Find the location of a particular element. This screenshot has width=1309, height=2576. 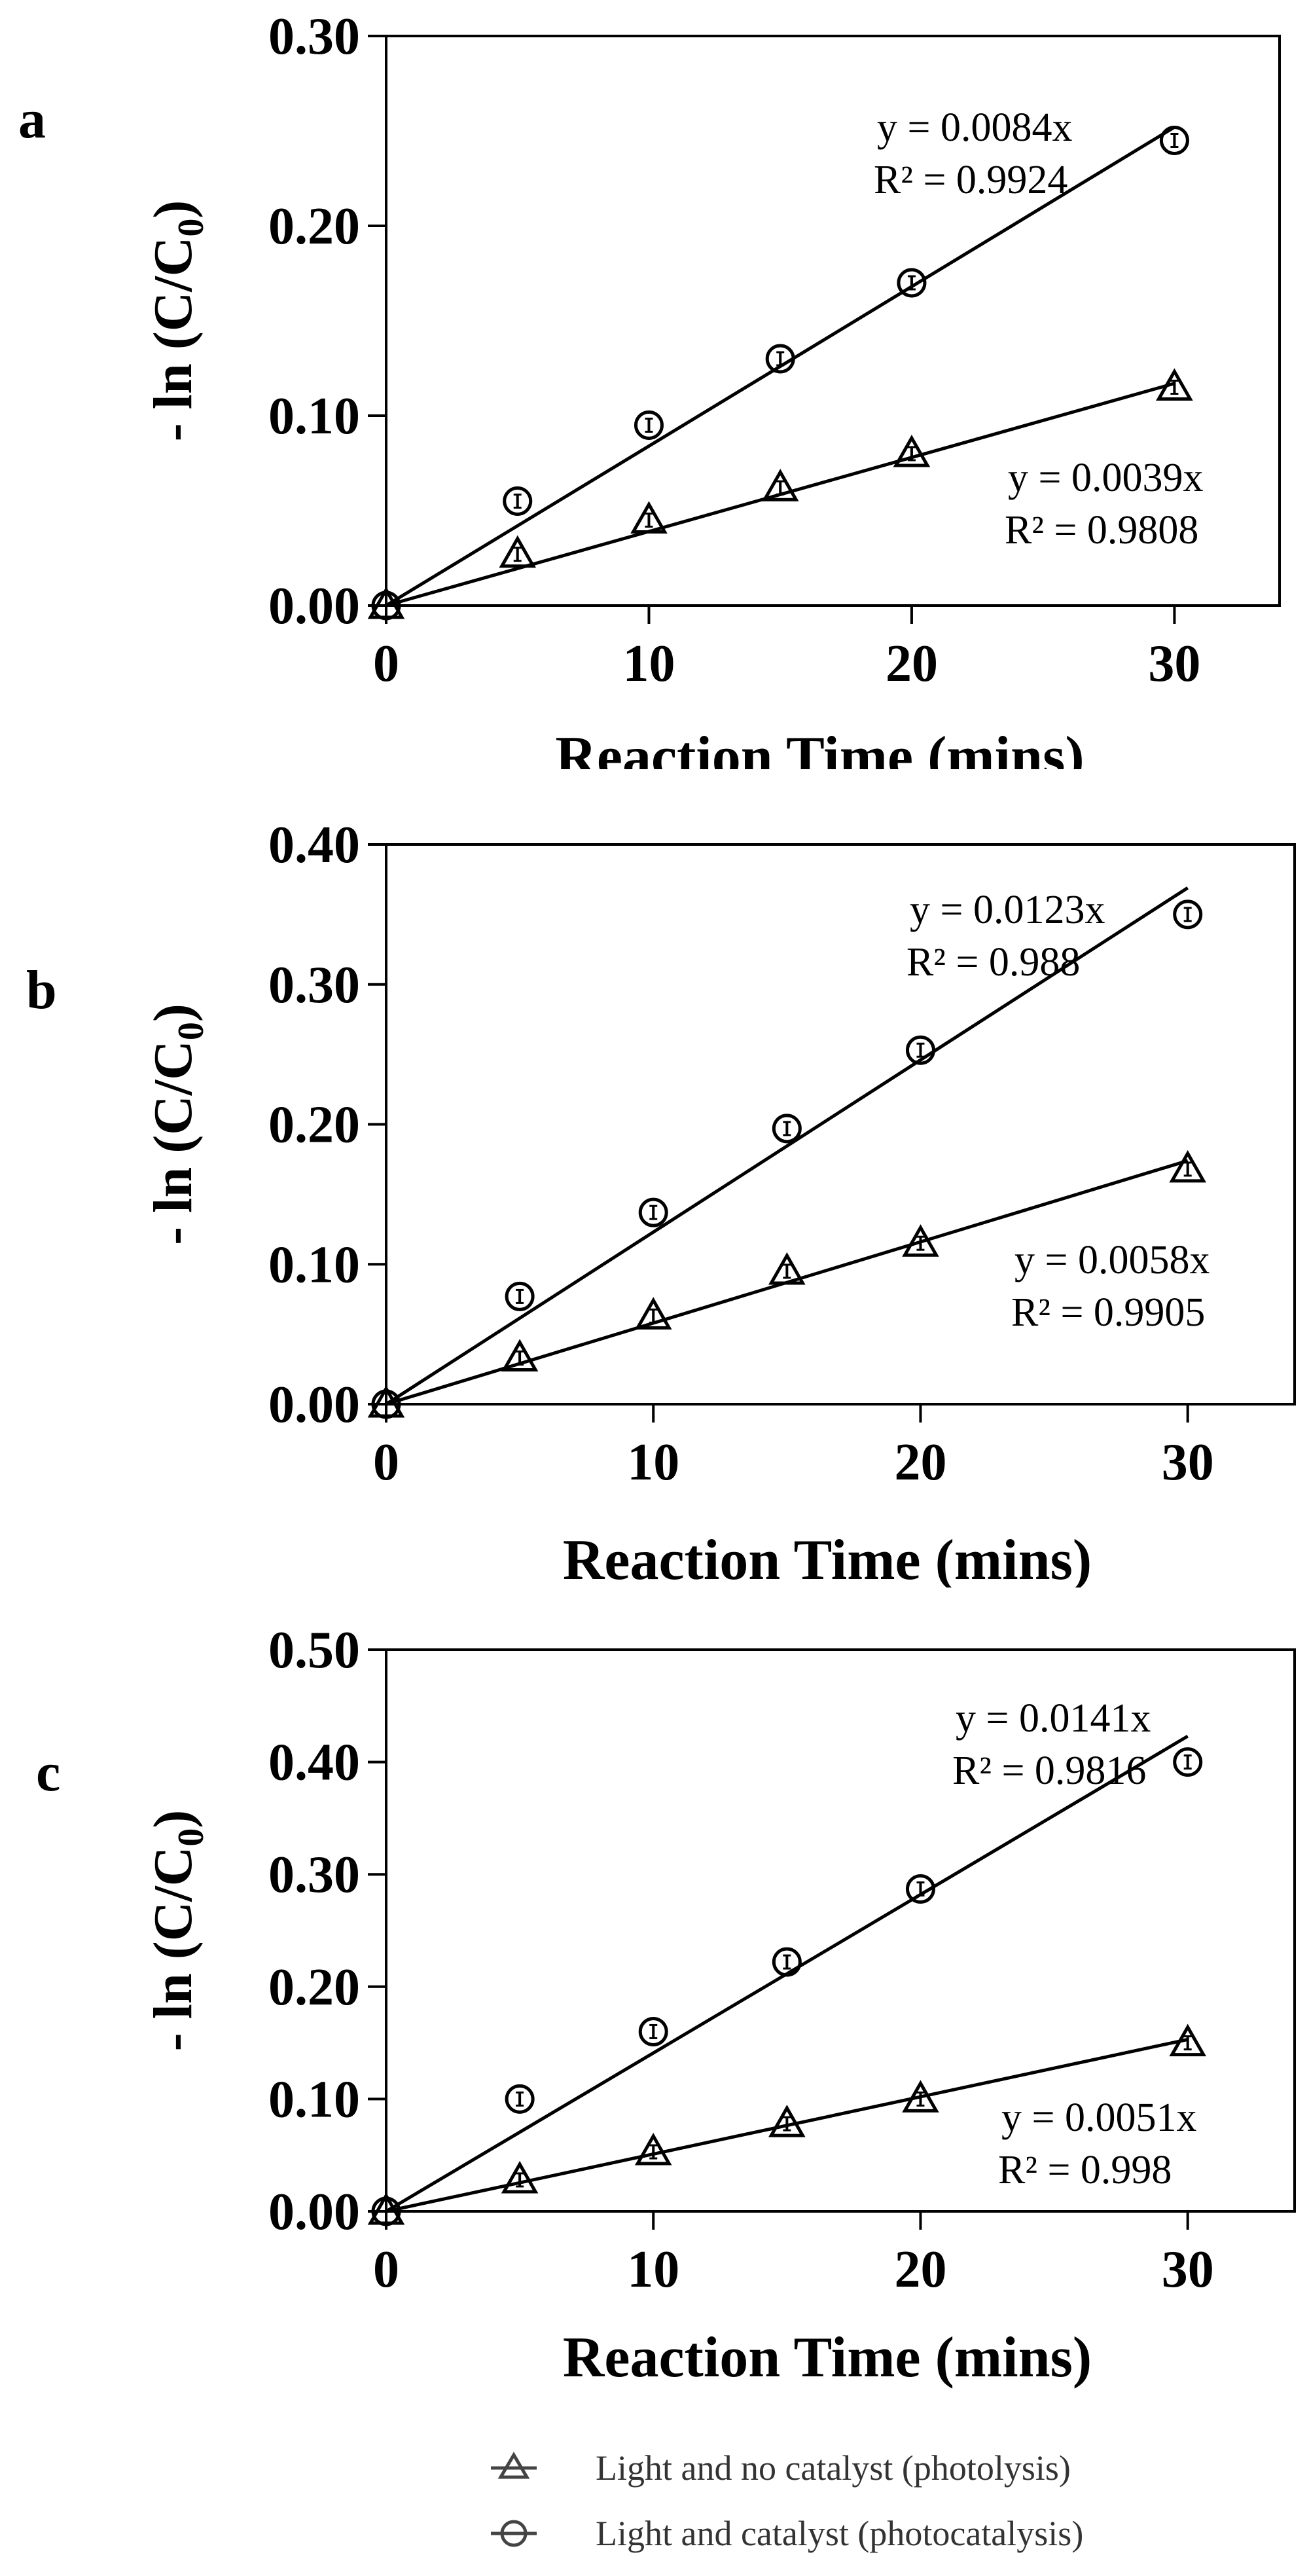

fit-equation: y = 0.0084x is located at coordinates (974, 127).